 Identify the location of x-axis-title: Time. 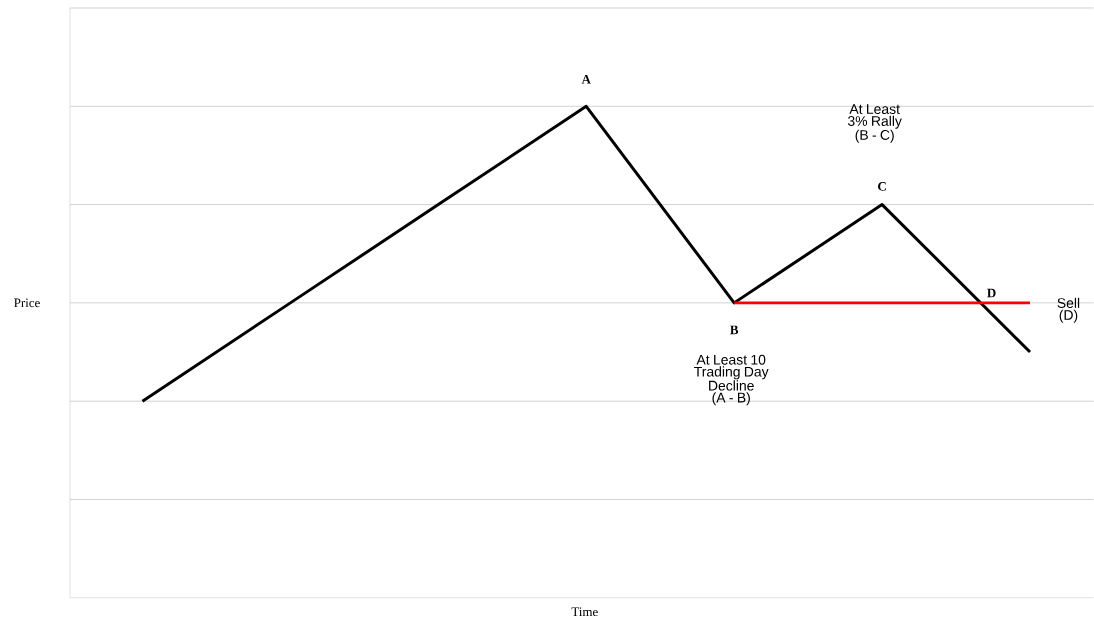
(584, 612).